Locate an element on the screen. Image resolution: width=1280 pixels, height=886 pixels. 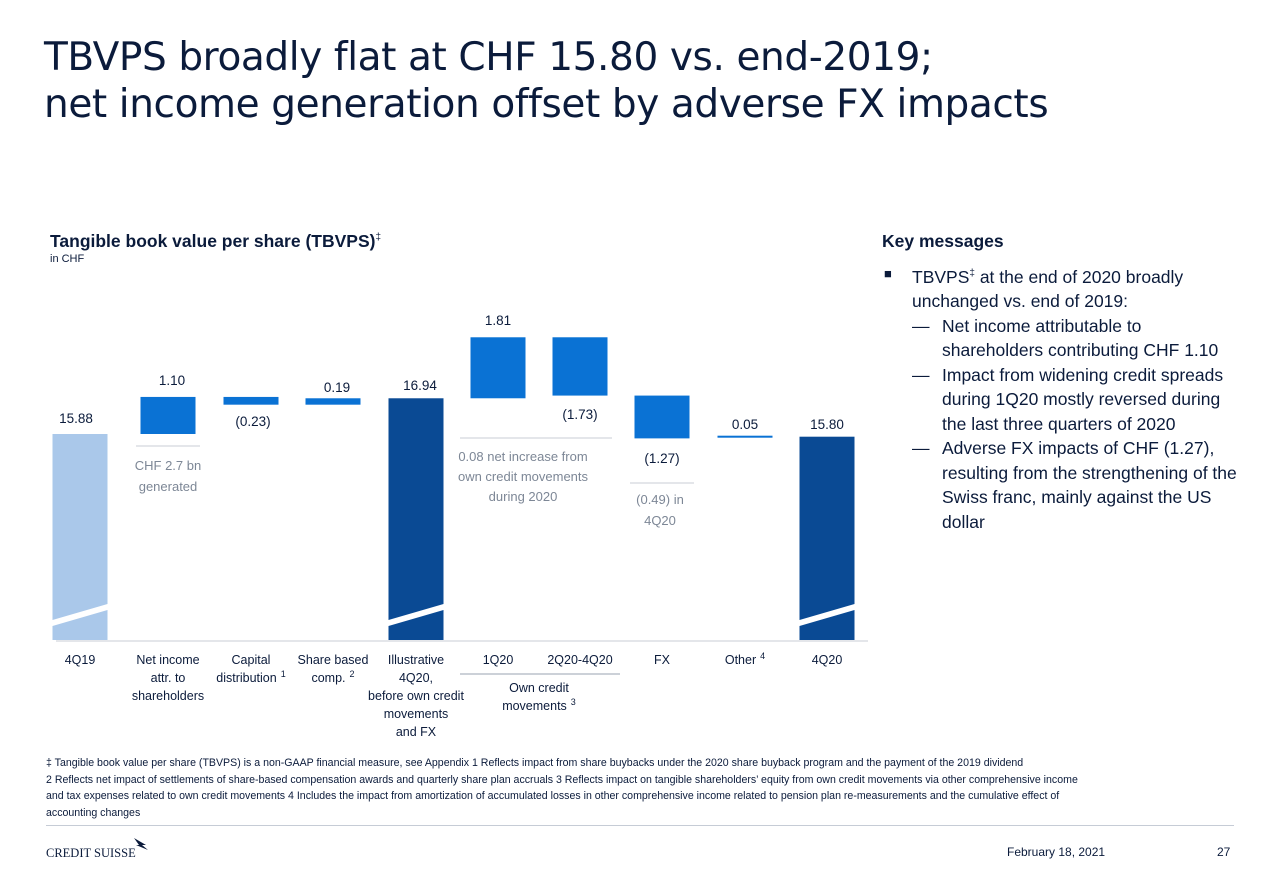
data-label: 16.94 is located at coordinates (420, 385).